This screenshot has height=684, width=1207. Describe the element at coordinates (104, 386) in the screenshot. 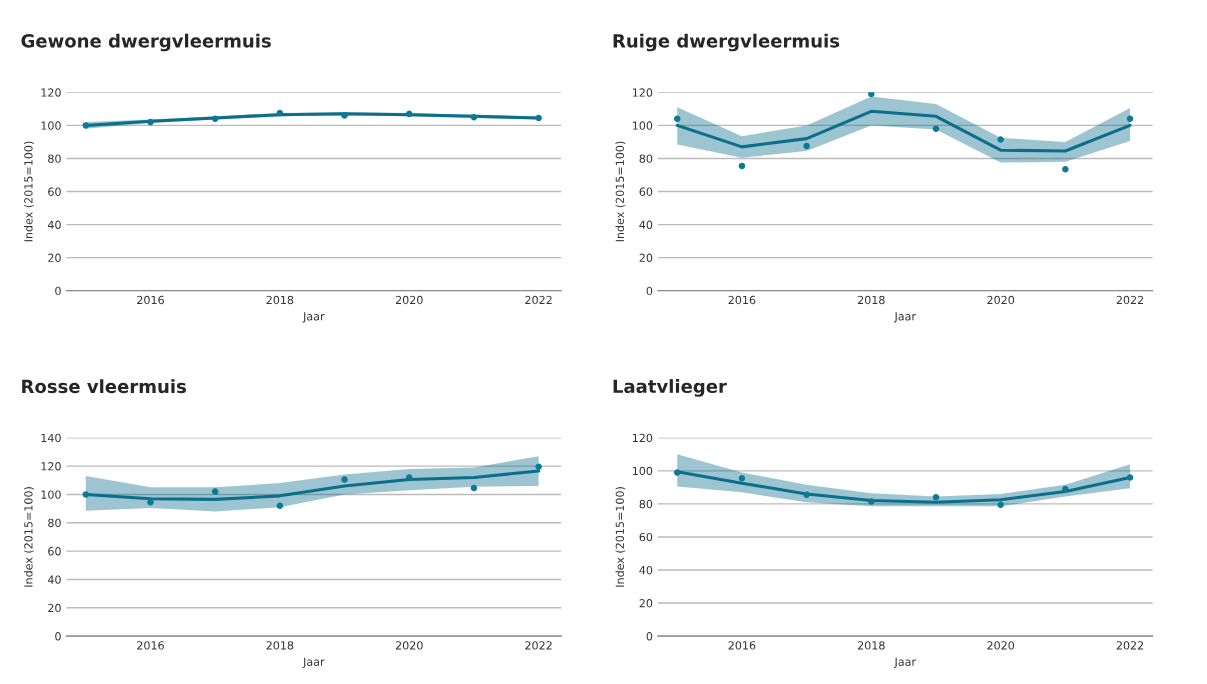

I see `chart-title: Rosse vleermuis` at that location.